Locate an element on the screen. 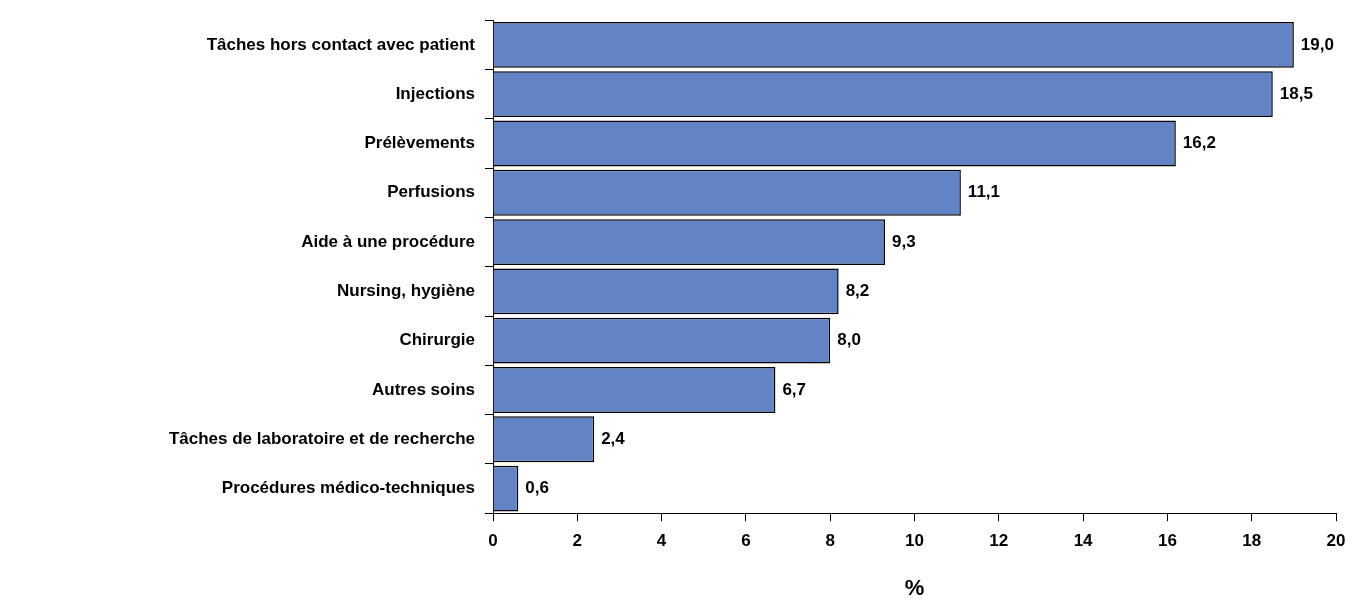  data-label: 18,5 is located at coordinates (1296, 93).